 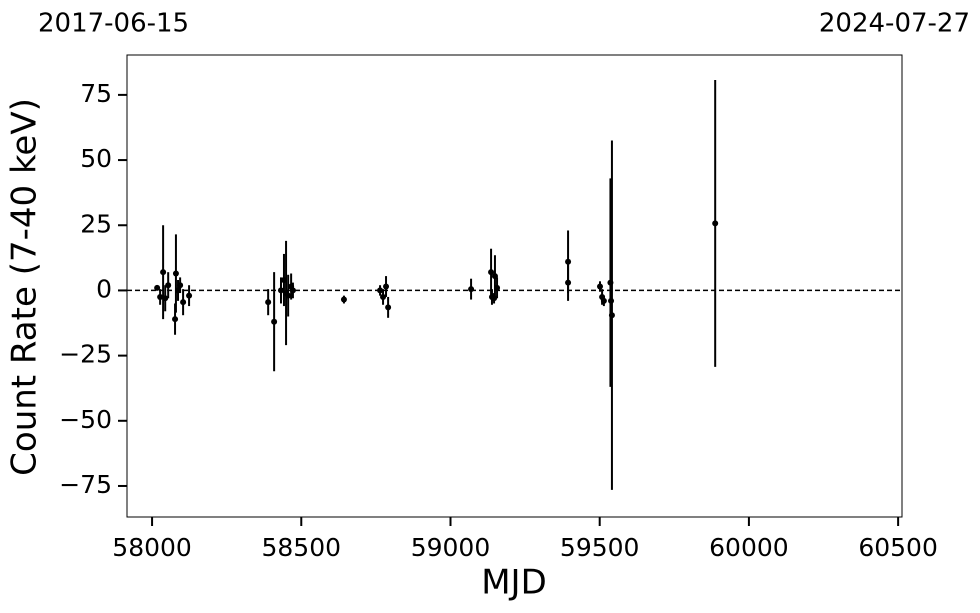 What do you see at coordinates (113, 24) in the screenshot?
I see `top-left-label: 2017-06-15` at bounding box center [113, 24].